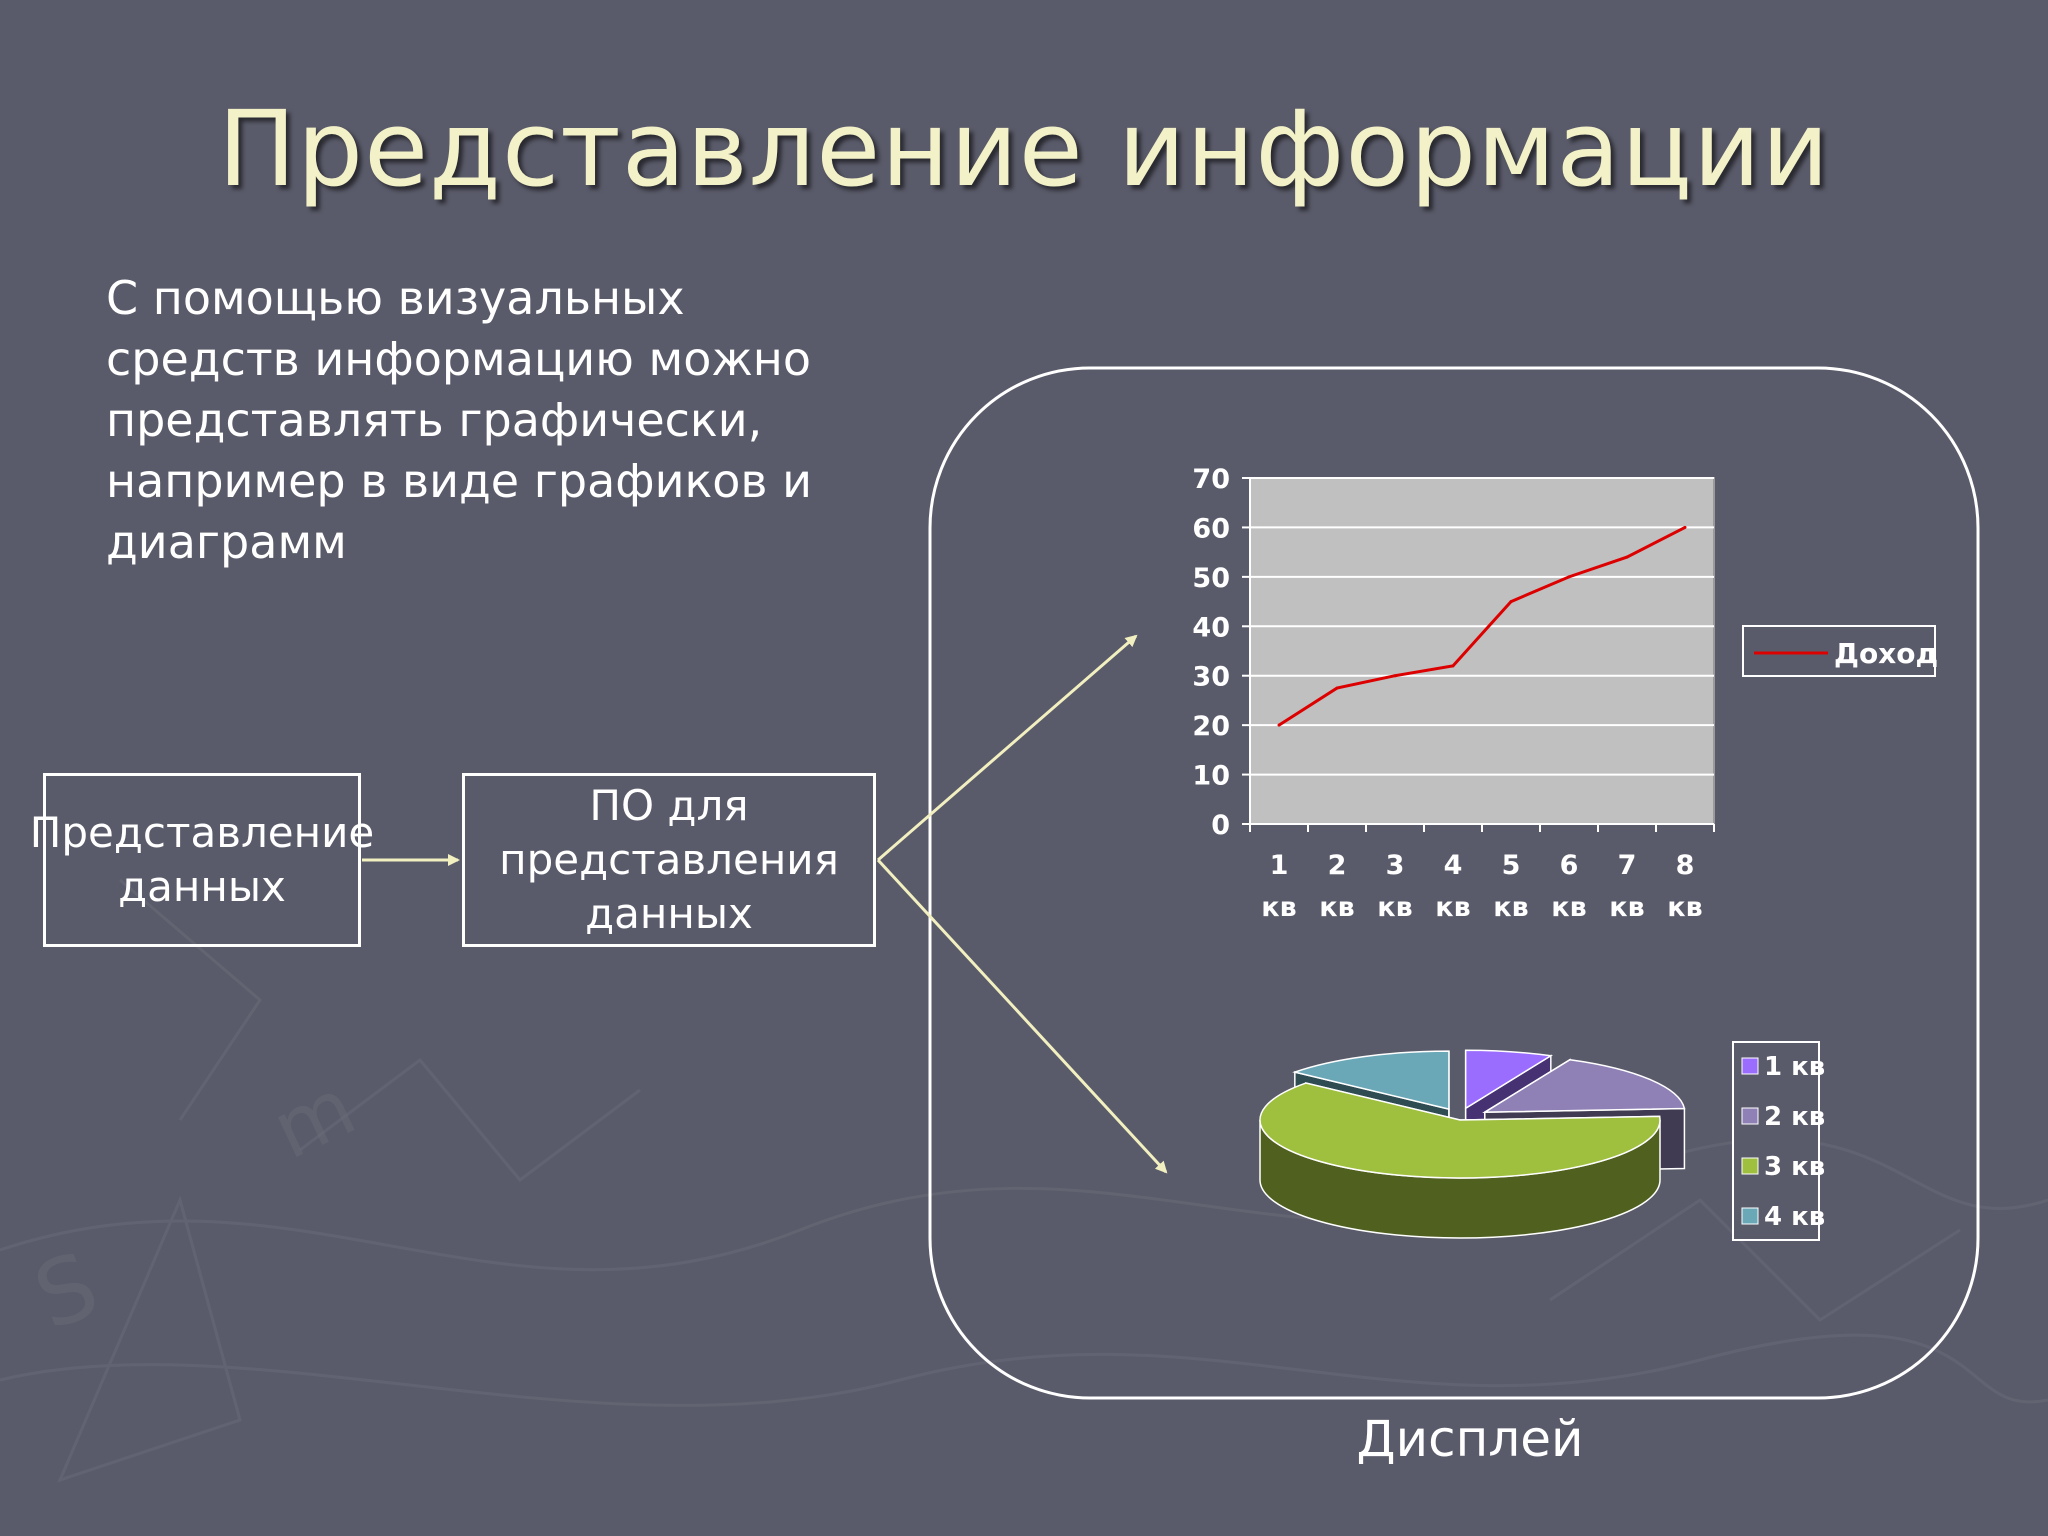  I want to click on x-tick-label-number: 4, so click(1453, 865).